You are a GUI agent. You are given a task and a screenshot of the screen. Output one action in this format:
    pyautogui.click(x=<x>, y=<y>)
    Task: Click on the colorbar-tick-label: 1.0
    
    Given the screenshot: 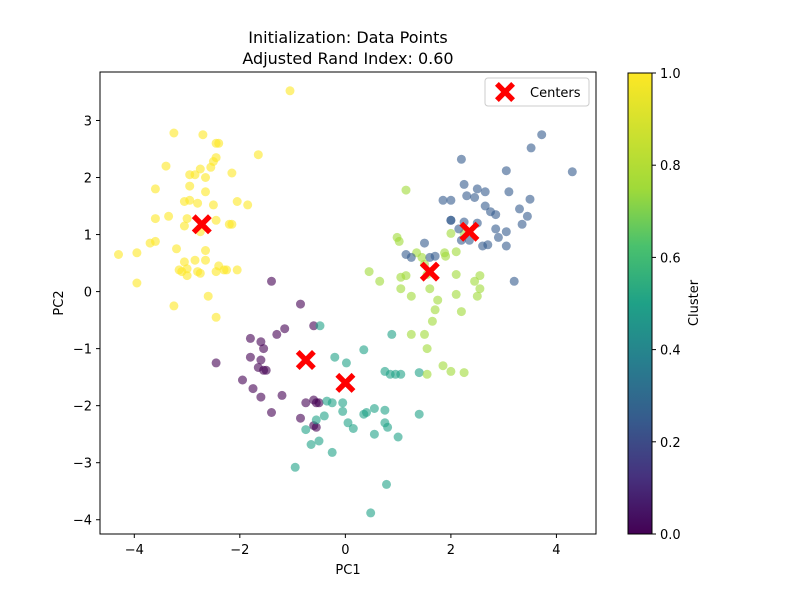 What is the action you would take?
    pyautogui.click(x=670, y=74)
    